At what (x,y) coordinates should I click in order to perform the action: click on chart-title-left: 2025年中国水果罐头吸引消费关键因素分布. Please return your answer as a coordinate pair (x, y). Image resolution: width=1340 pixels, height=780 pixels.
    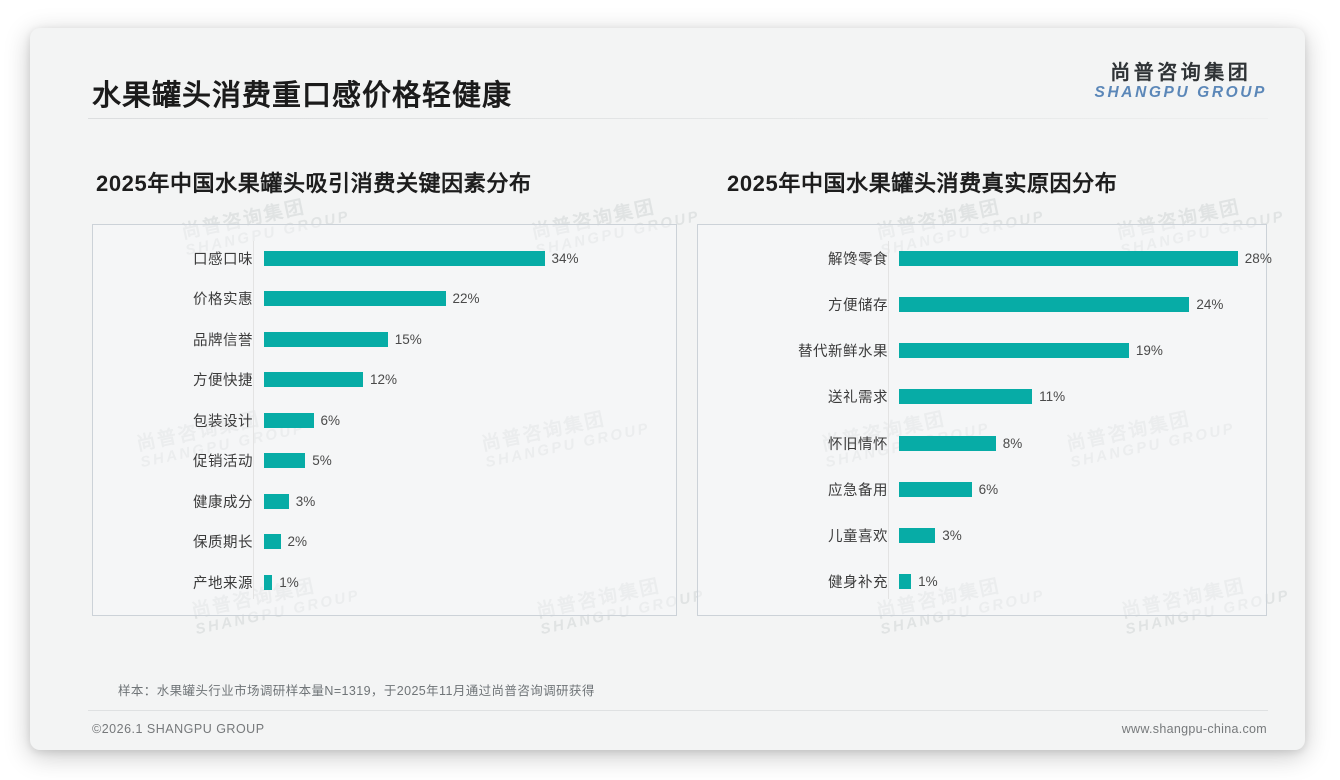
    Looking at the image, I should click on (314, 183).